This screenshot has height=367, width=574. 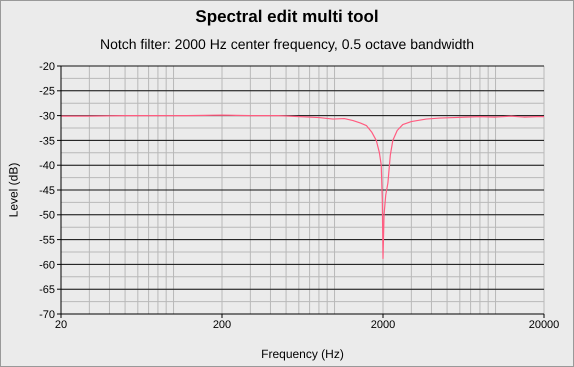 What do you see at coordinates (47, 116) in the screenshot?
I see `y-tick-label: -30` at bounding box center [47, 116].